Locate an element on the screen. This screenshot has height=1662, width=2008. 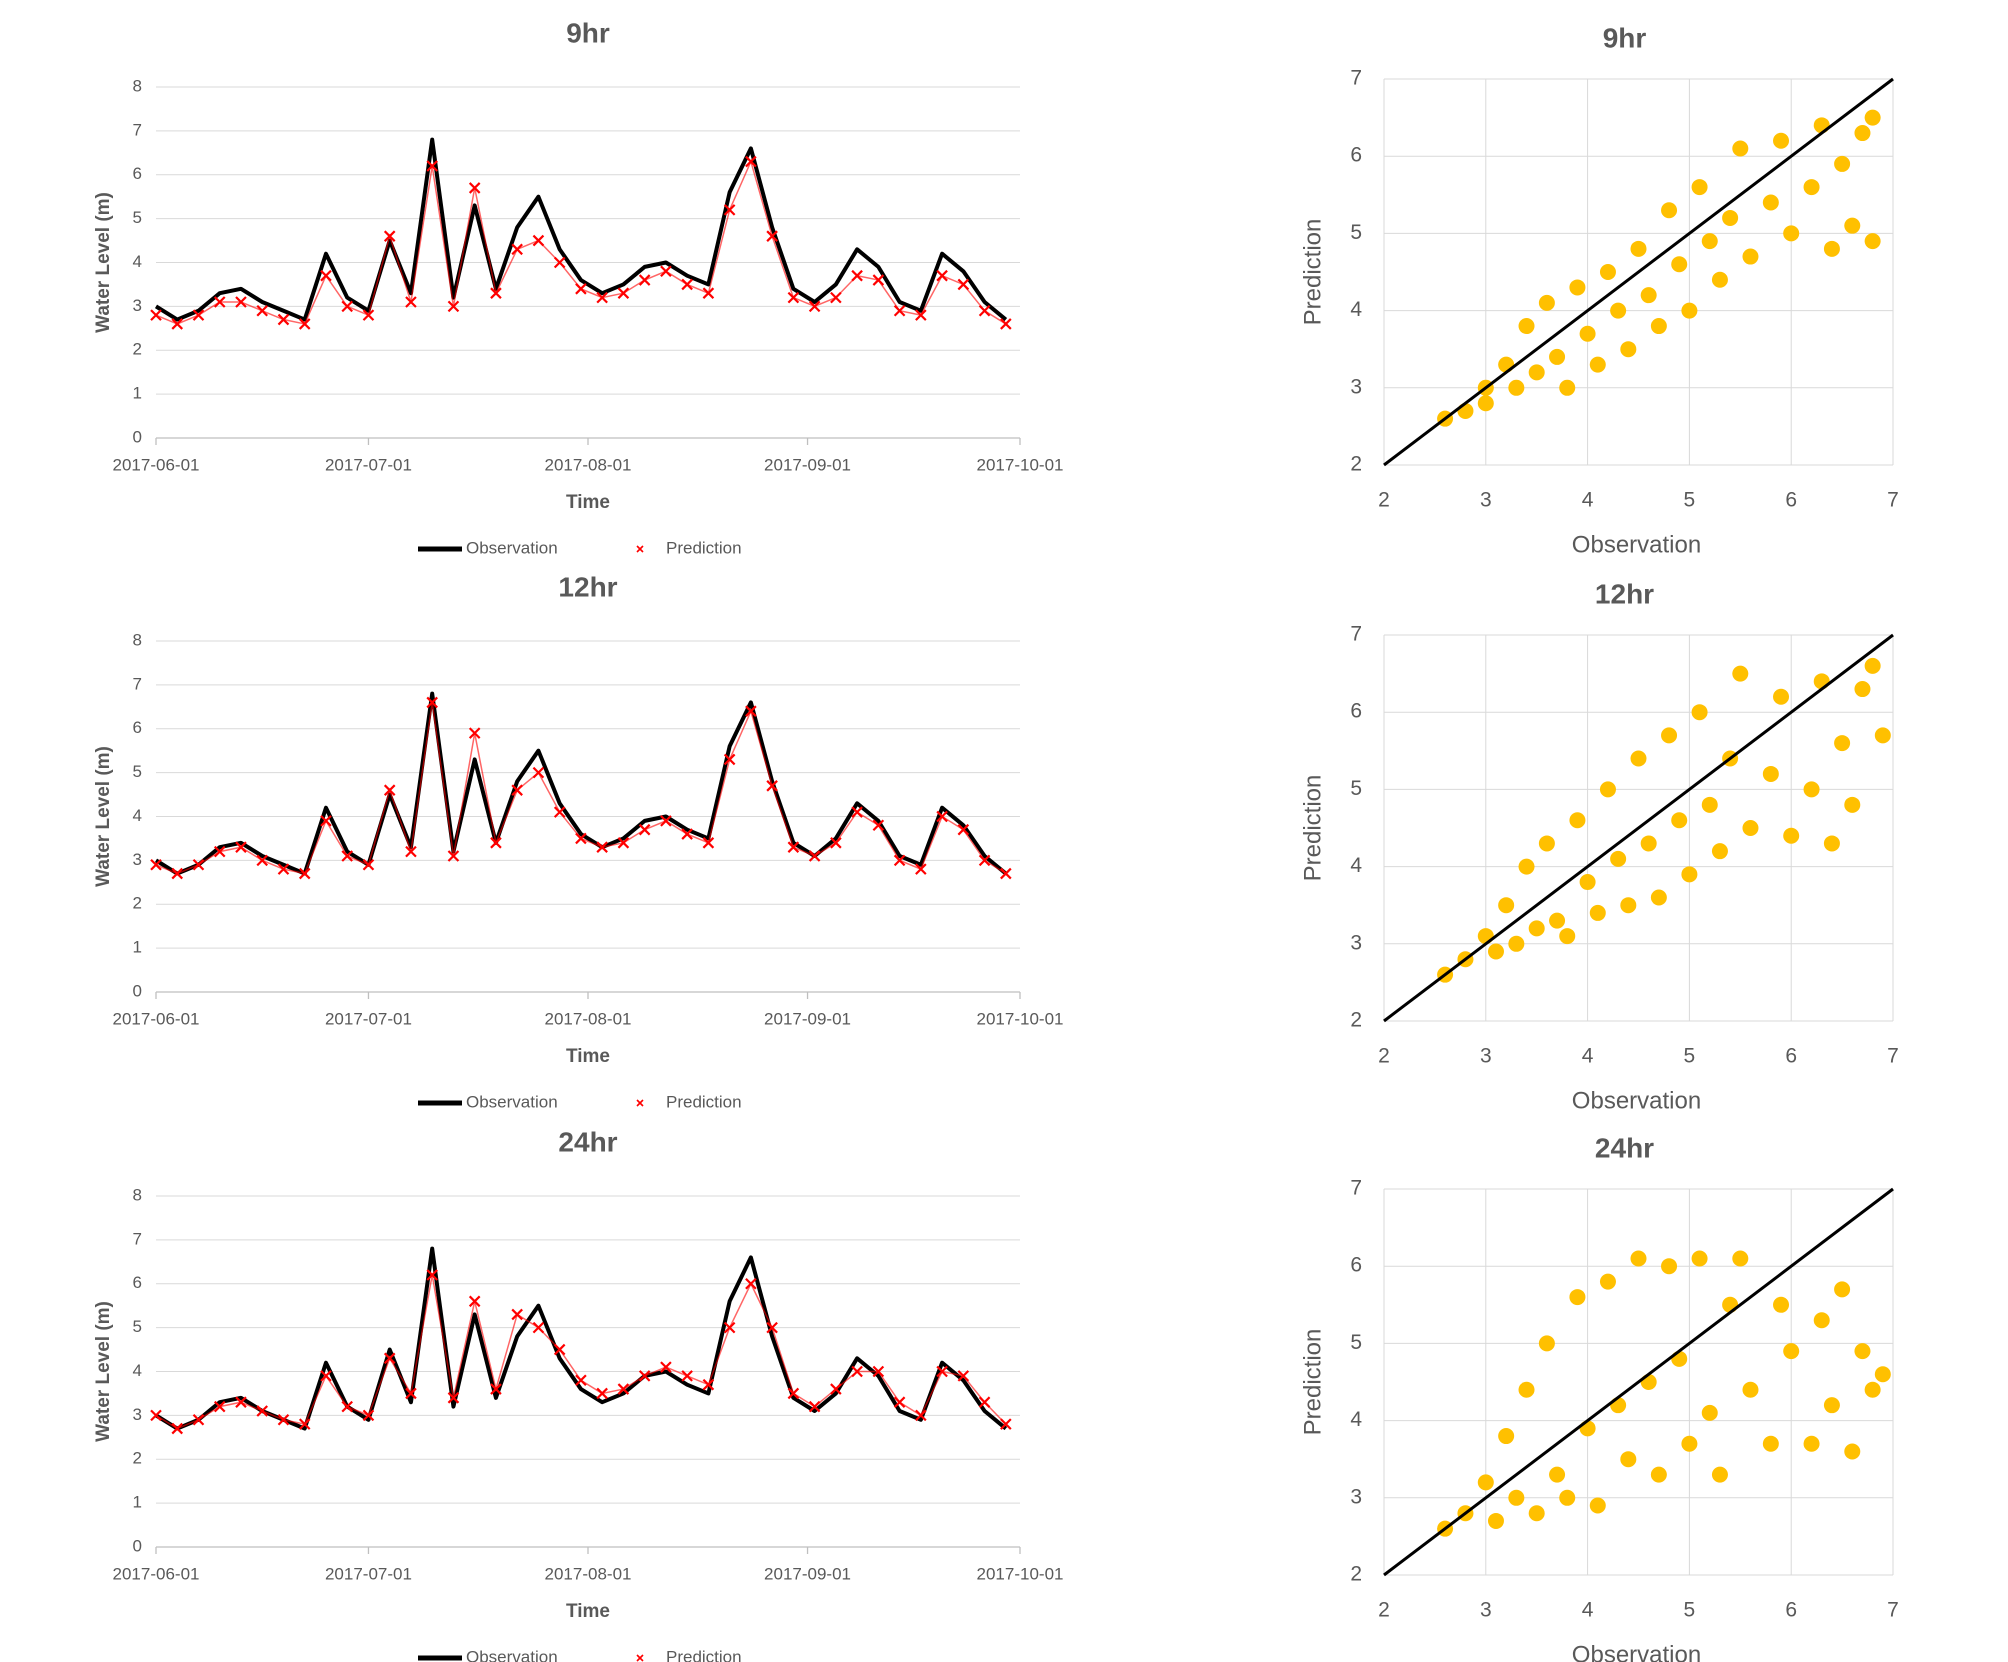
x-tick-label: 2017-08-01 is located at coordinates (588, 1018).